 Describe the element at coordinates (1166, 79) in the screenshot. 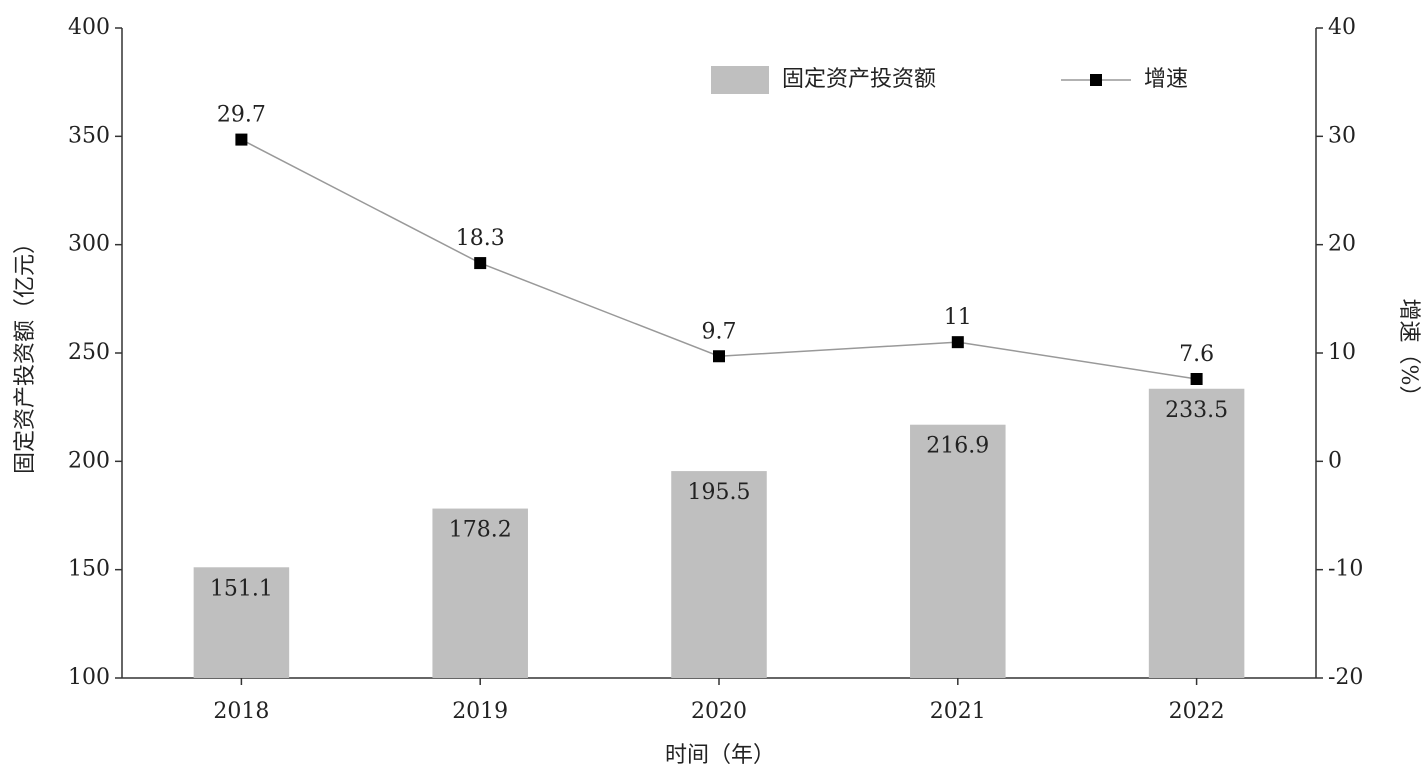

I see `legend-label: 增速` at that location.